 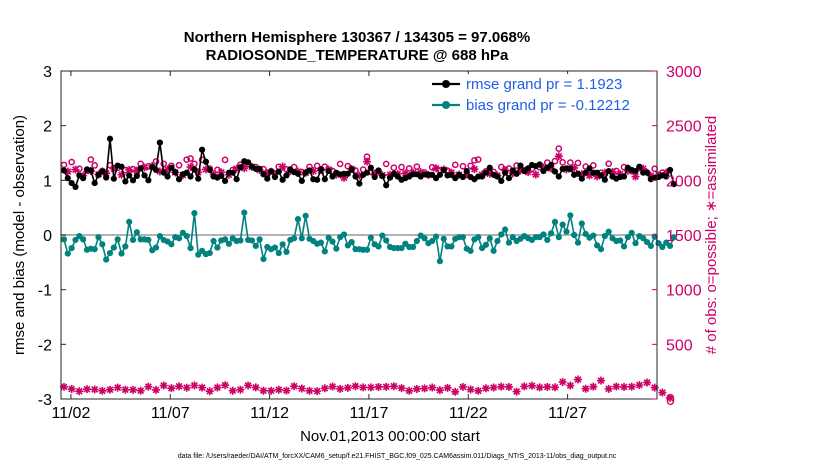 I want to click on legend-bias-label: bias grand pr = -0.12212, so click(x=548, y=105).